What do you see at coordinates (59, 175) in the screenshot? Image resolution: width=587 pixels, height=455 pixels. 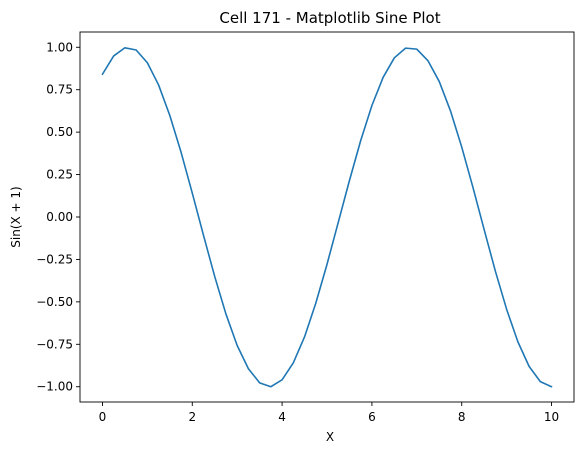 I see `y-tick-label: 0.25` at bounding box center [59, 175].